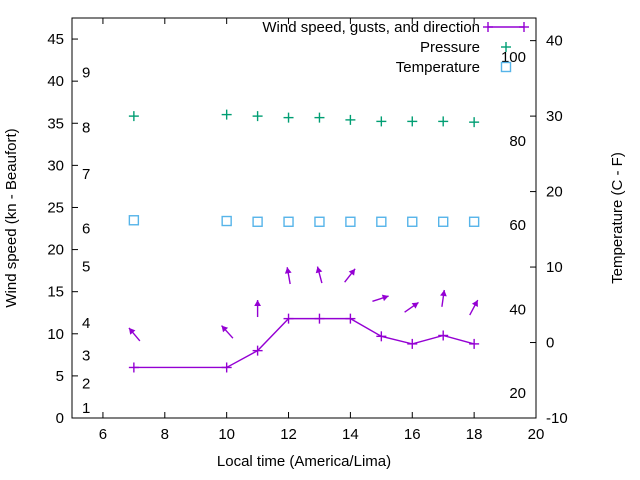  I want to click on x-tick-label: 20, so click(536, 434).